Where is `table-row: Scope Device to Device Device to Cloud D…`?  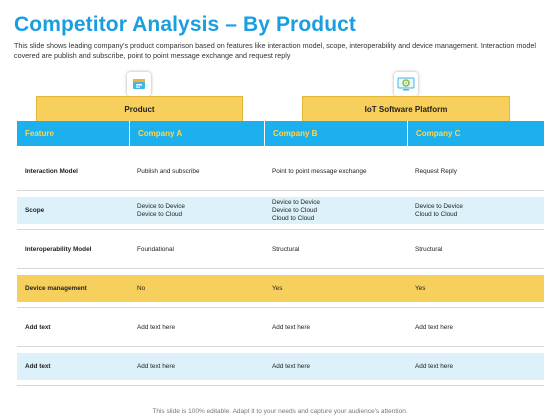 table-row: Scope Device to Device Device to Cloud D… is located at coordinates (280, 213).